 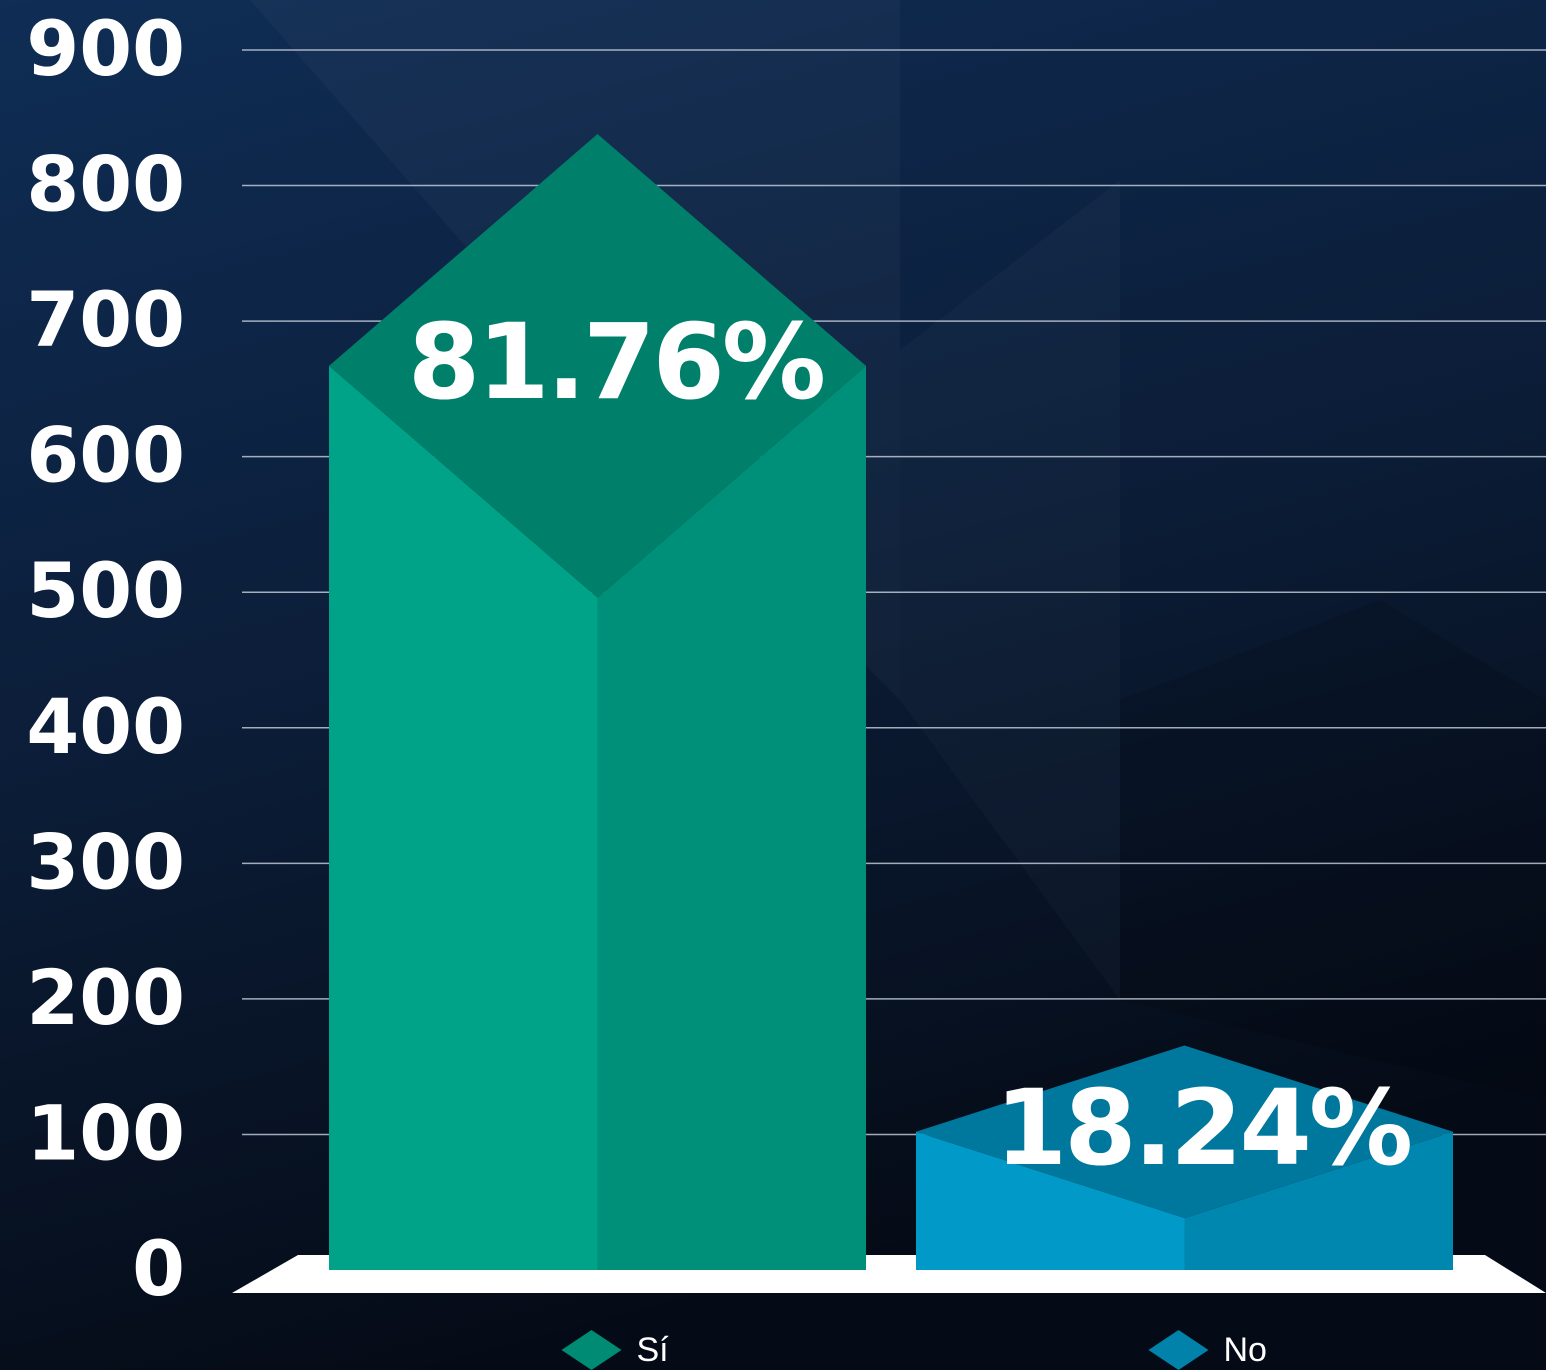 I want to click on y-tick-label: 200, so click(x=105, y=997).